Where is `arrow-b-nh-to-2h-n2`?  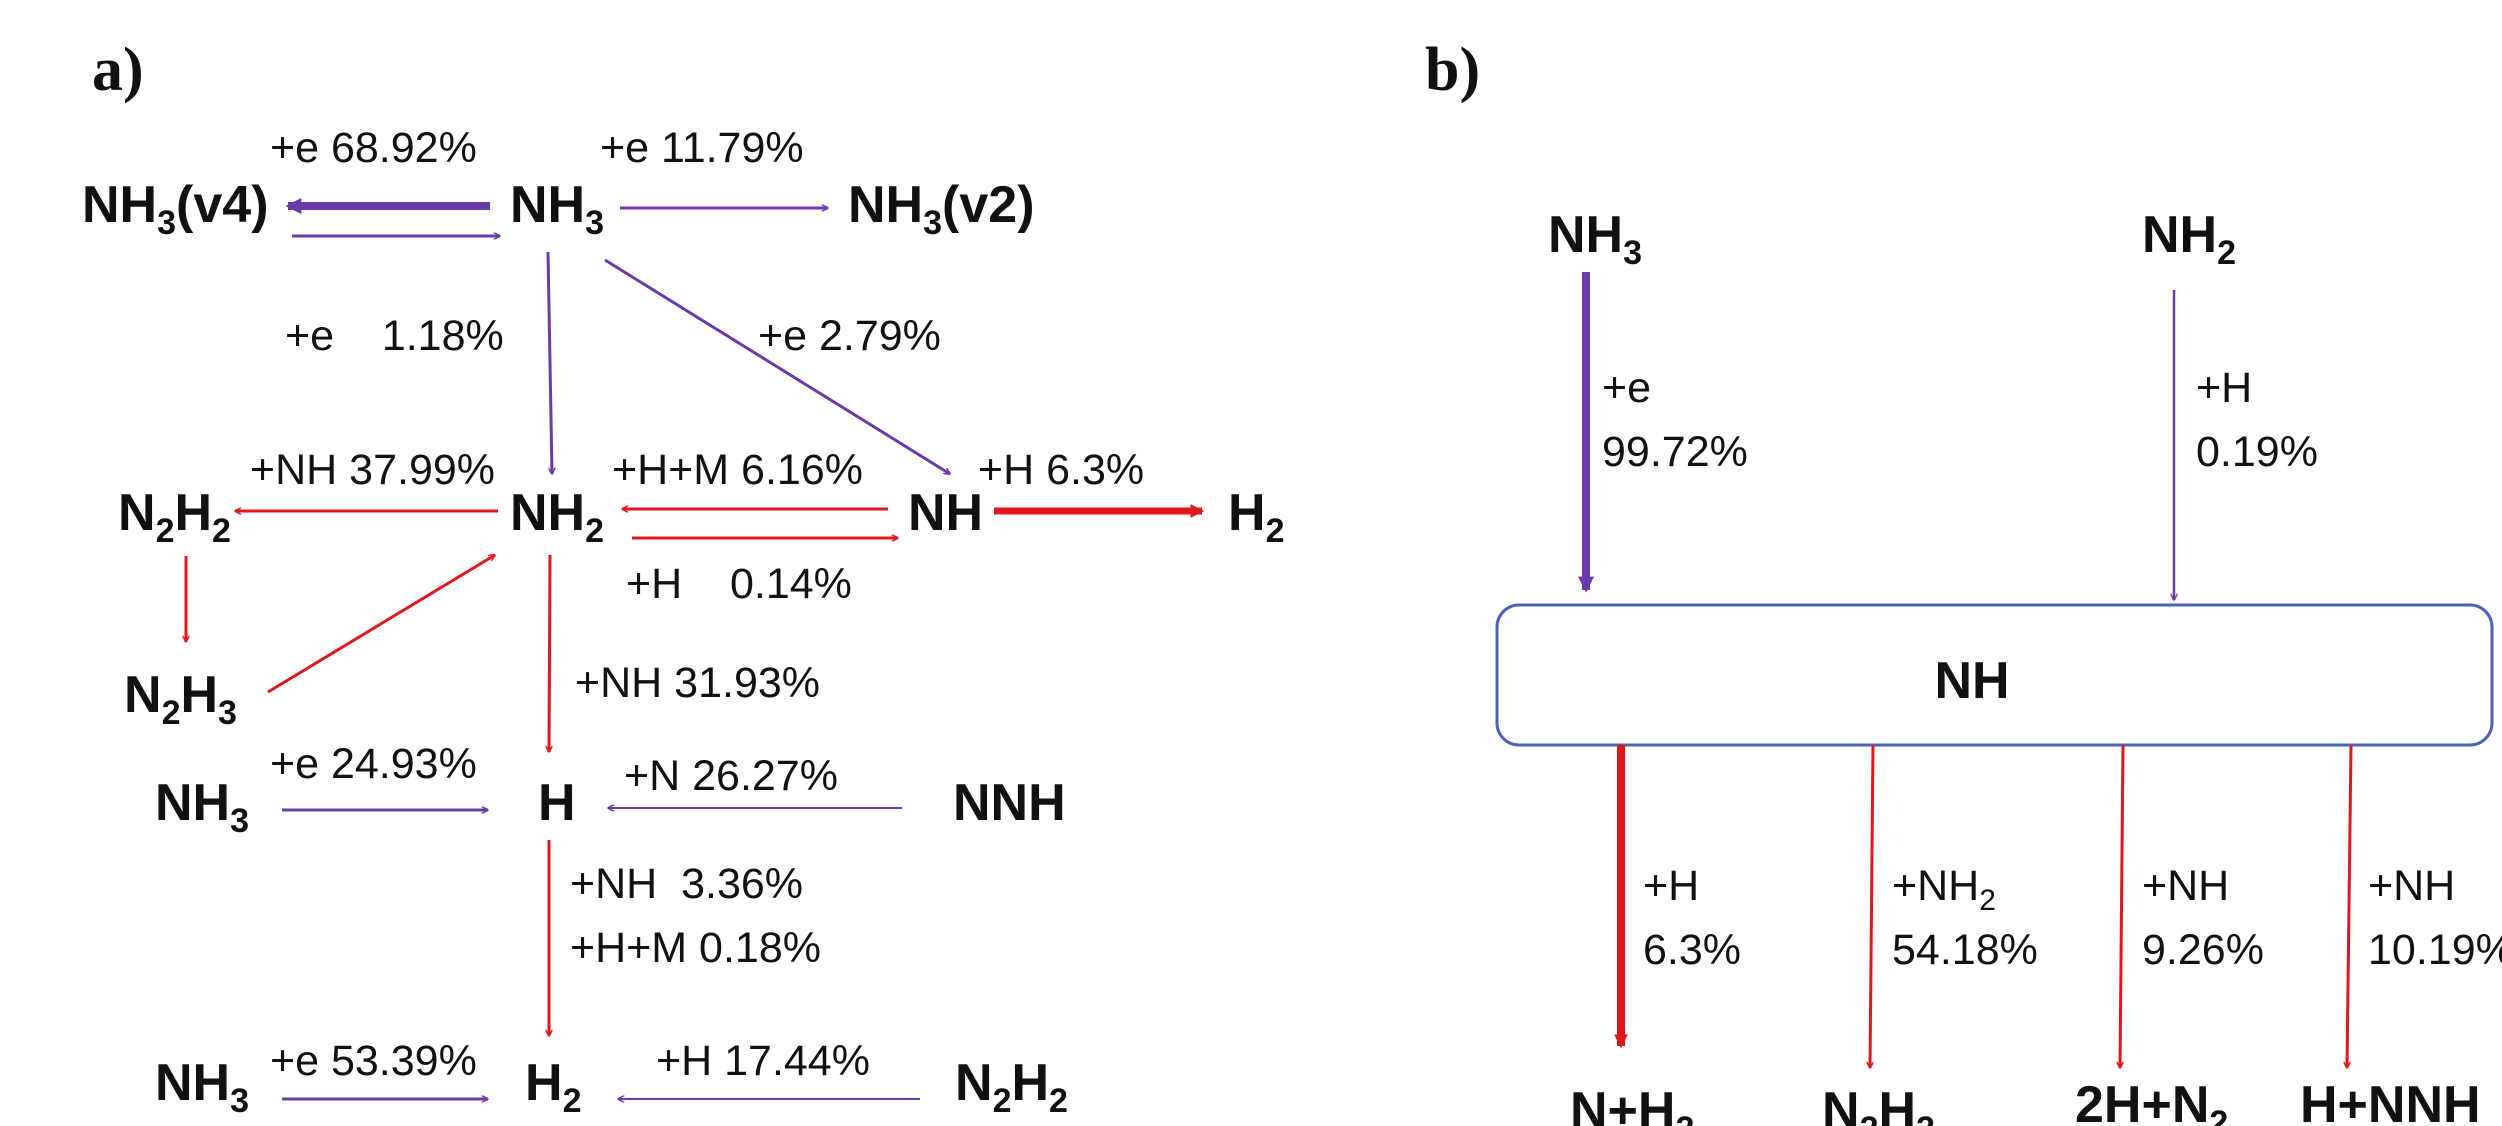 arrow-b-nh-to-2h-n2 is located at coordinates (2122, 906).